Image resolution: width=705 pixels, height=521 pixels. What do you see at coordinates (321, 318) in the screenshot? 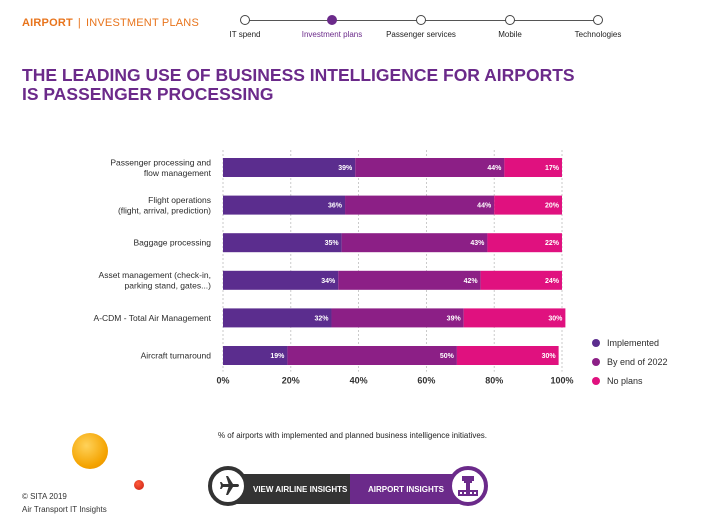
I see `data-label: 32%` at bounding box center [321, 318].